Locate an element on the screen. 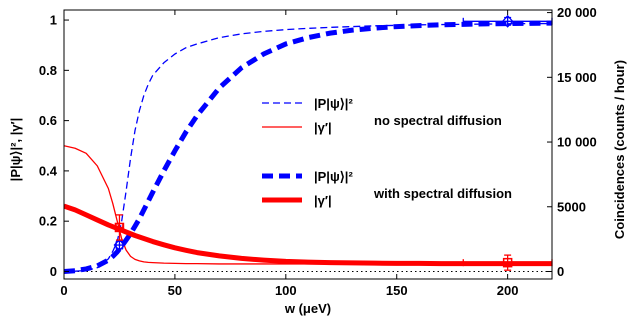  y-left-axis-label: |P|ψ⟩|², |γ′| is located at coordinates (15, 150).